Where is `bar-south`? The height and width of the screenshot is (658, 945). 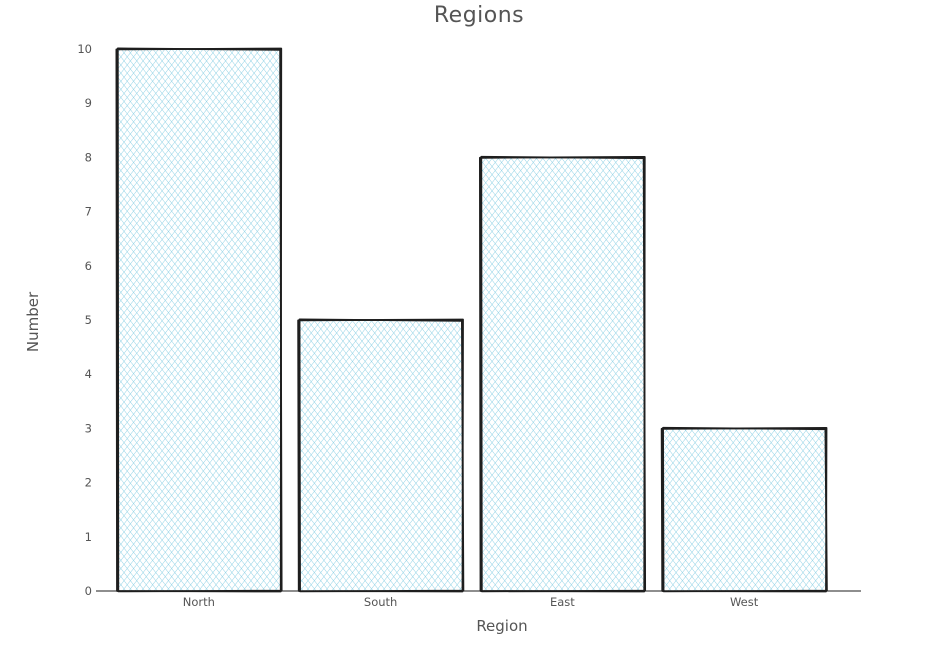 bar-south is located at coordinates (381, 455).